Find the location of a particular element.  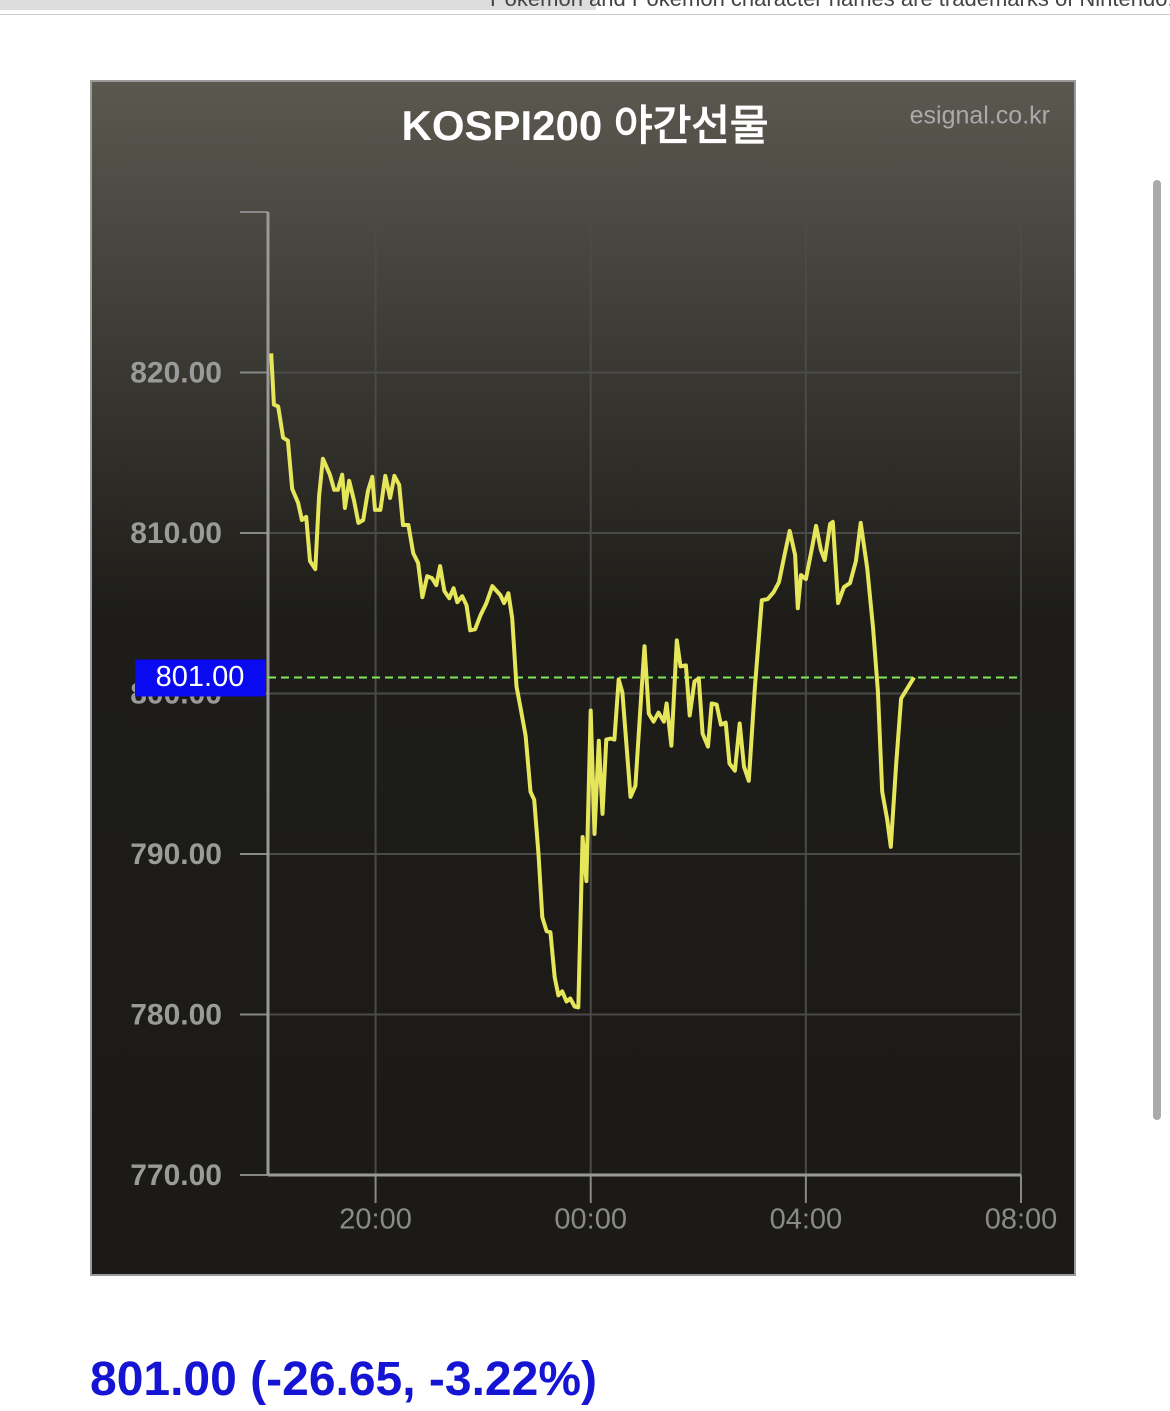

x-tick-label: 08:00 is located at coordinates (1021, 1220).